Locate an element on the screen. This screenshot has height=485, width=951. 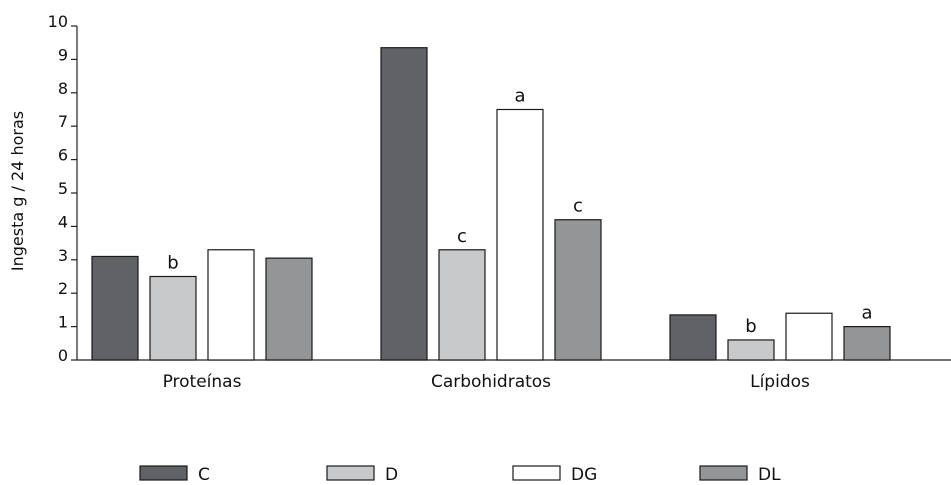
category-label: Proteínas is located at coordinates (202, 382).